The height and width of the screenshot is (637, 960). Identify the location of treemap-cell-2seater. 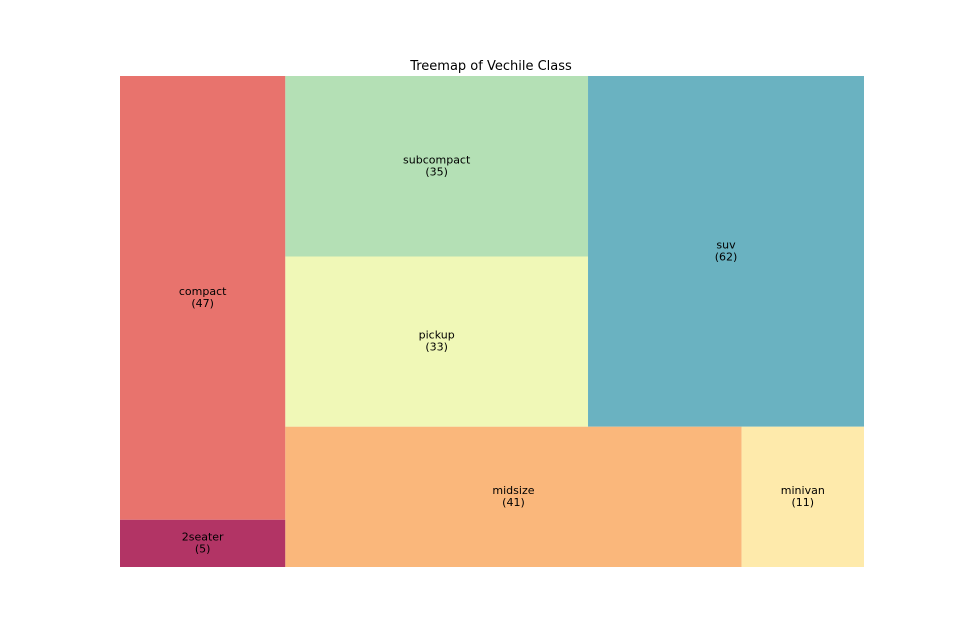
(203, 543).